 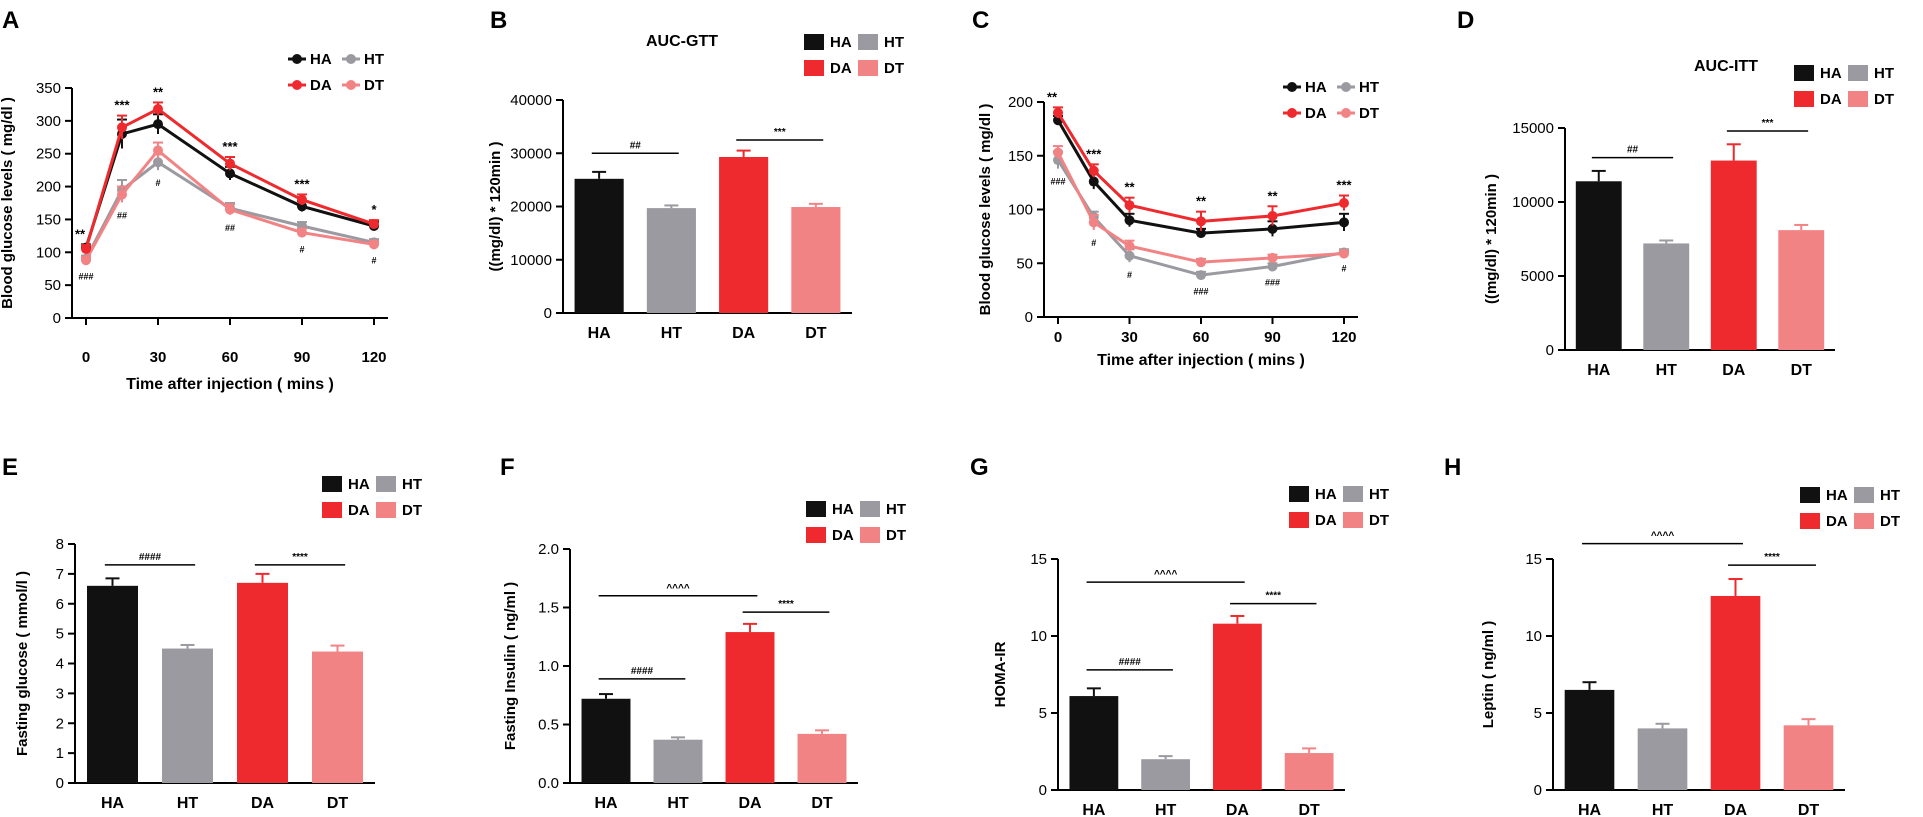 What do you see at coordinates (1272, 283) in the screenshot?
I see `significance-below: ###` at bounding box center [1272, 283].